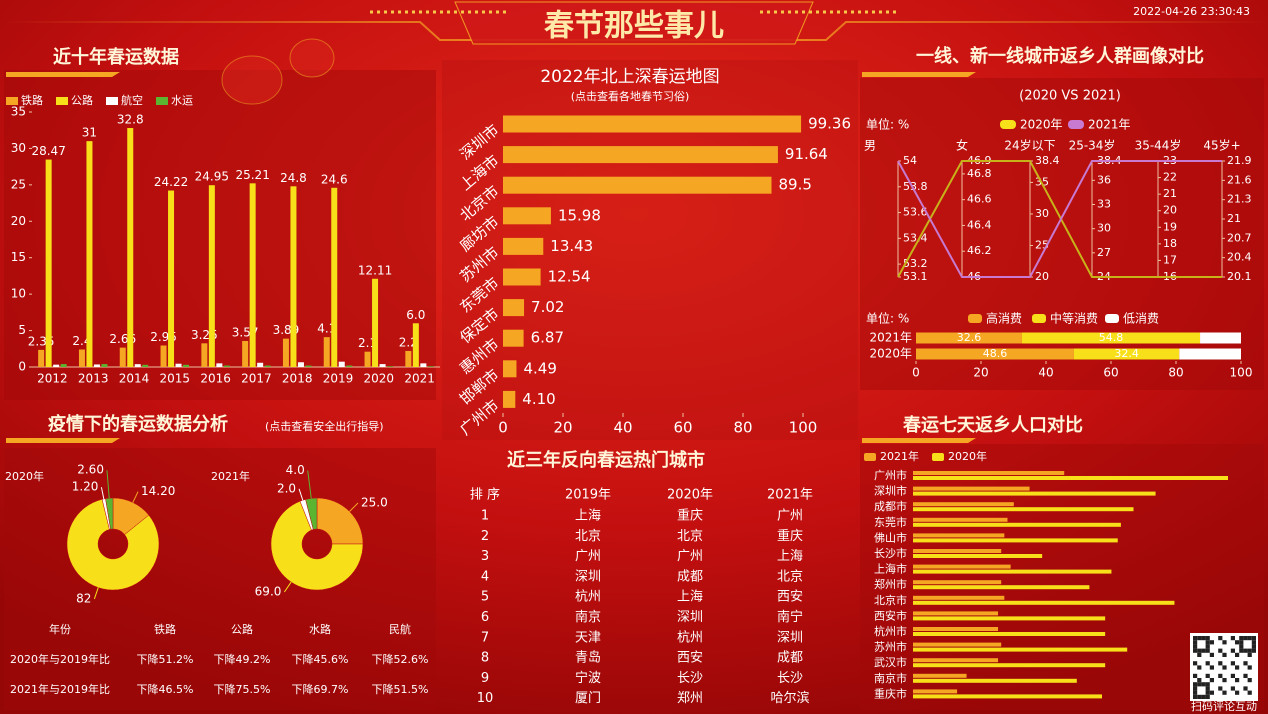  Describe the element at coordinates (634, 26) in the screenshot. I see `page-title: 春节那些事儿` at that location.